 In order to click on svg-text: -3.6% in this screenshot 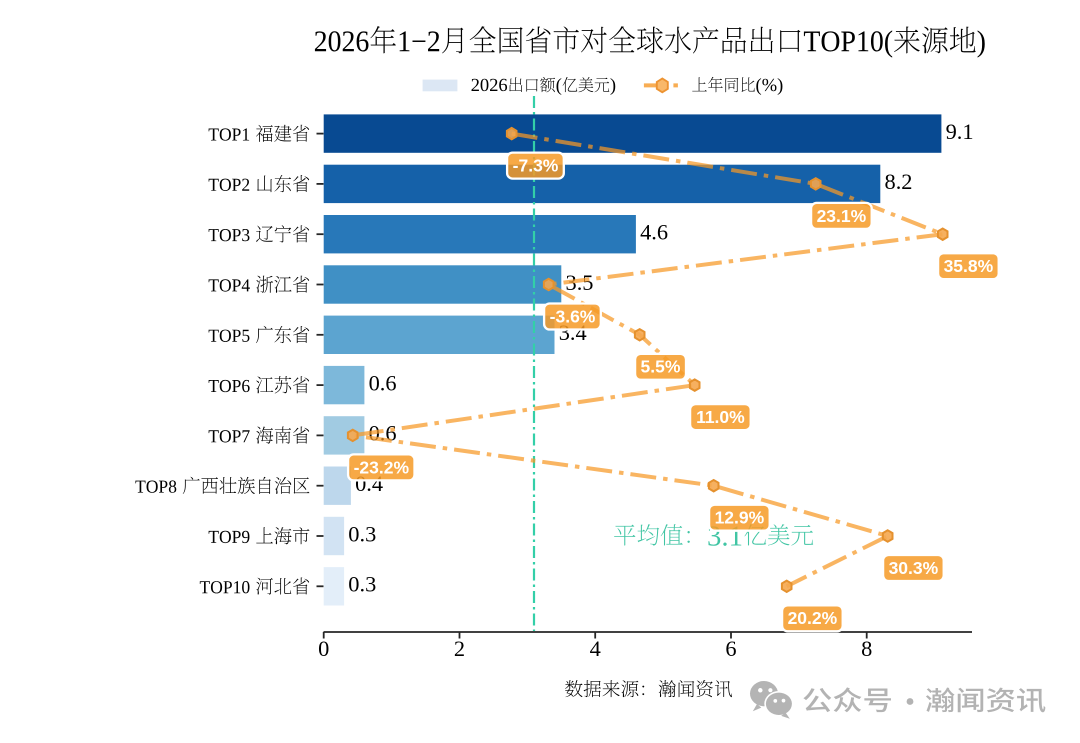, I will do `click(573, 316)`.